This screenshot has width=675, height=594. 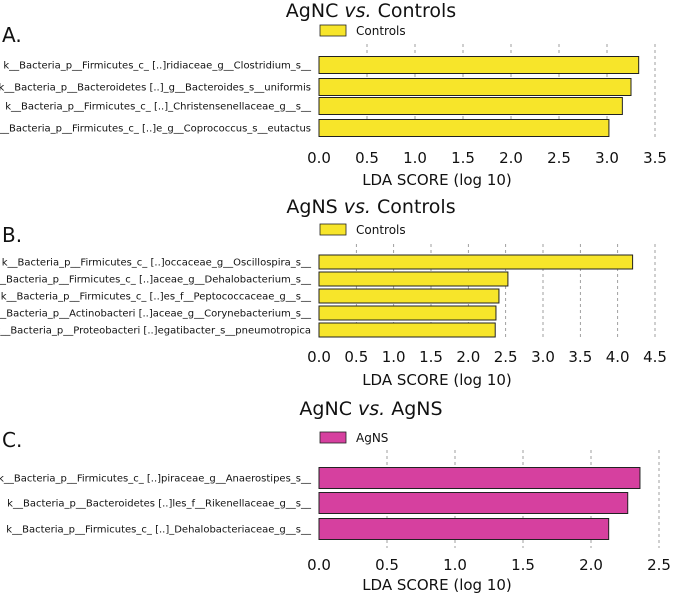 I want to click on x-tick-label: 4.0, so click(x=618, y=357).